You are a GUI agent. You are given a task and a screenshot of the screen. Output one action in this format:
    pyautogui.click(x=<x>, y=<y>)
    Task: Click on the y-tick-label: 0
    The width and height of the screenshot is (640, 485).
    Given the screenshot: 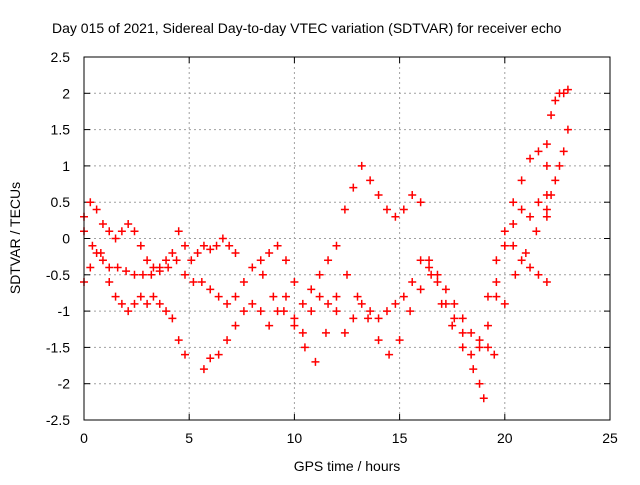 What is the action you would take?
    pyautogui.click(x=66, y=239)
    